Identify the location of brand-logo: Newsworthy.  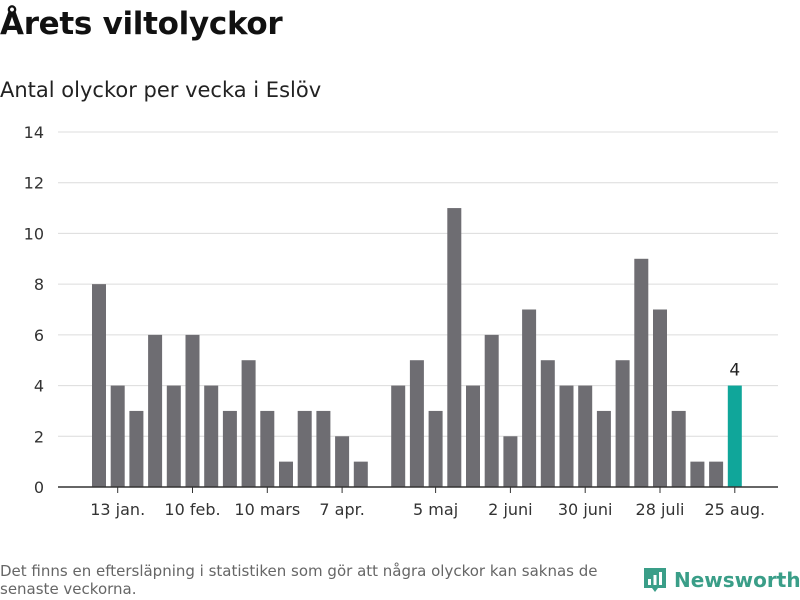
(721, 580).